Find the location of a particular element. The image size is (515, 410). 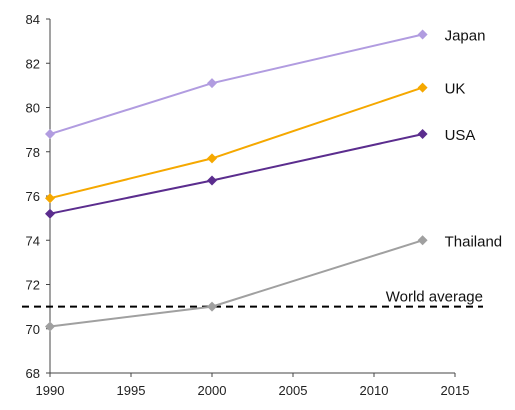

y-tick-label: 84 is located at coordinates (33, 19).